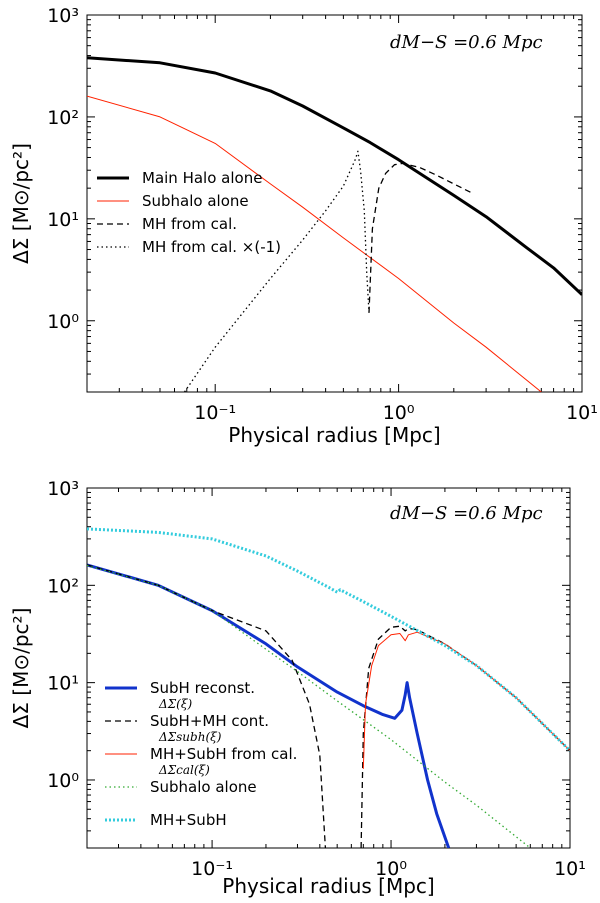 Image resolution: width=600 pixels, height=903 pixels. Describe the element at coordinates (188, 820) in the screenshot. I see `legend-label: MH+SubH` at that location.